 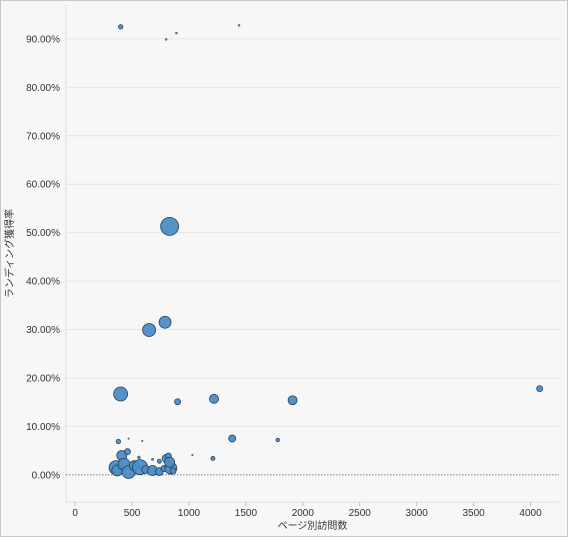 What do you see at coordinates (9, 253) in the screenshot?
I see `y-axis-title: ランディング獲得率` at bounding box center [9, 253].